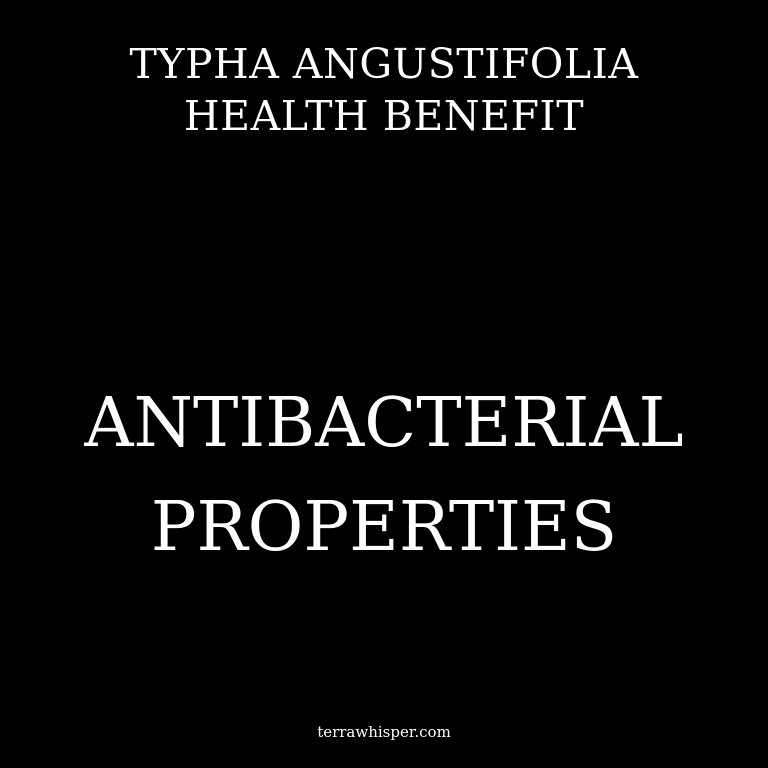  I want to click on benefit-title-line-1: ANTIBACTERIAL, so click(384, 423).